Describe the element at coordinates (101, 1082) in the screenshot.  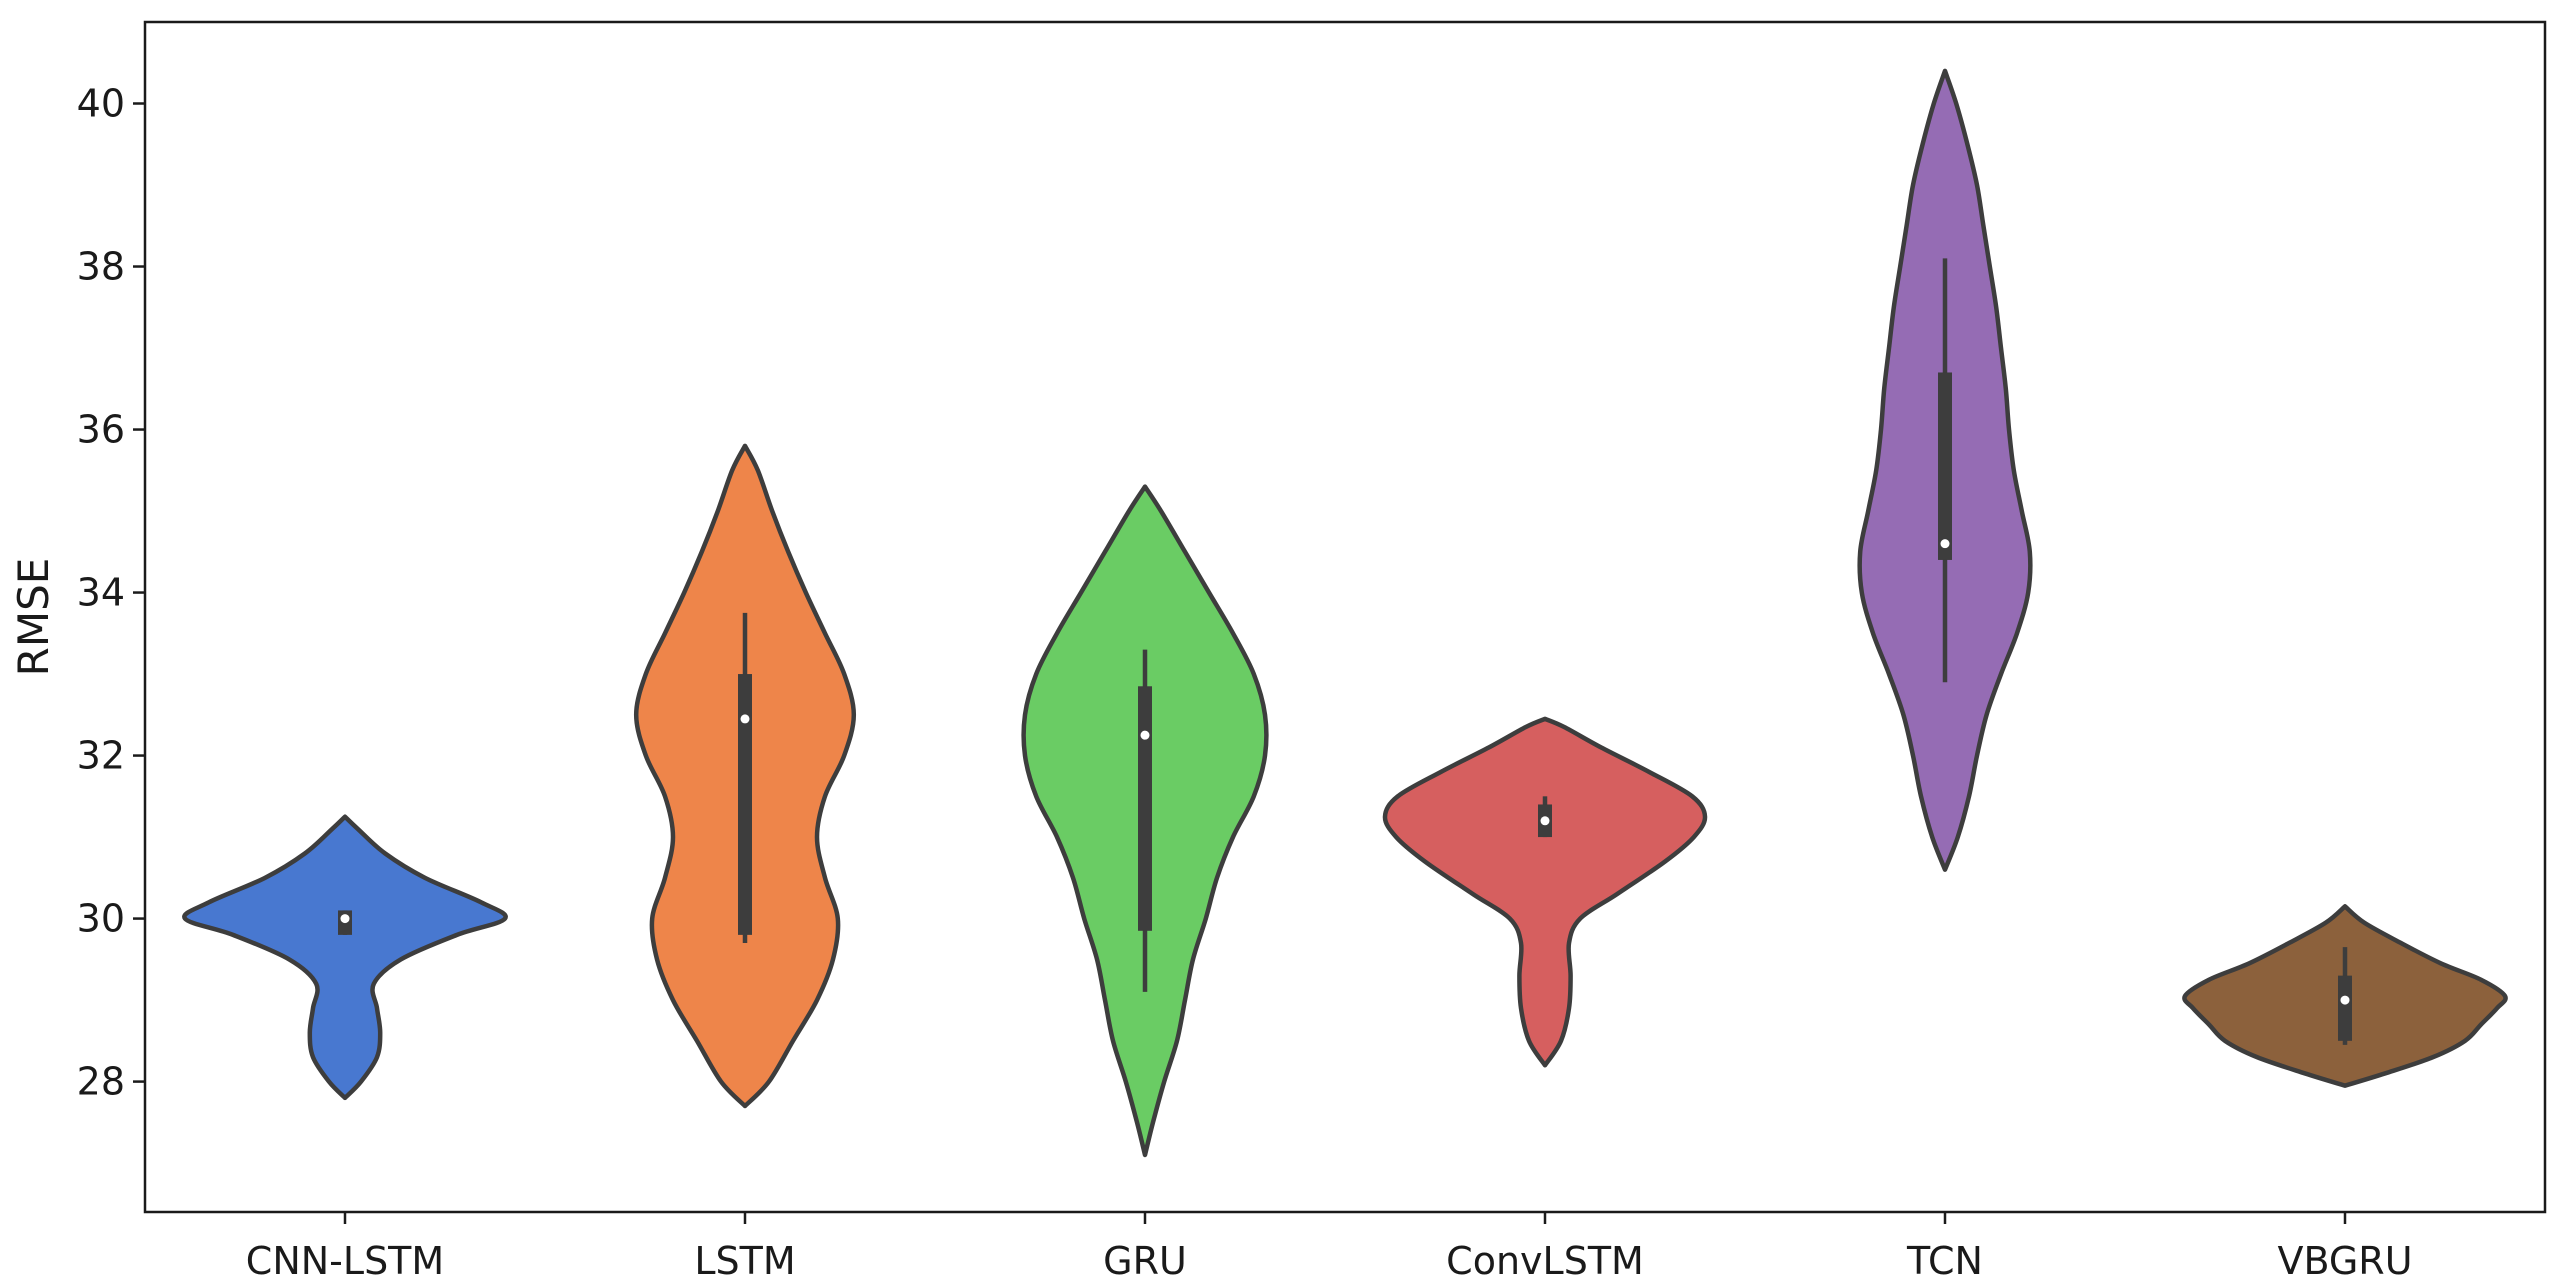
I see `y-tick-label: 28` at that location.